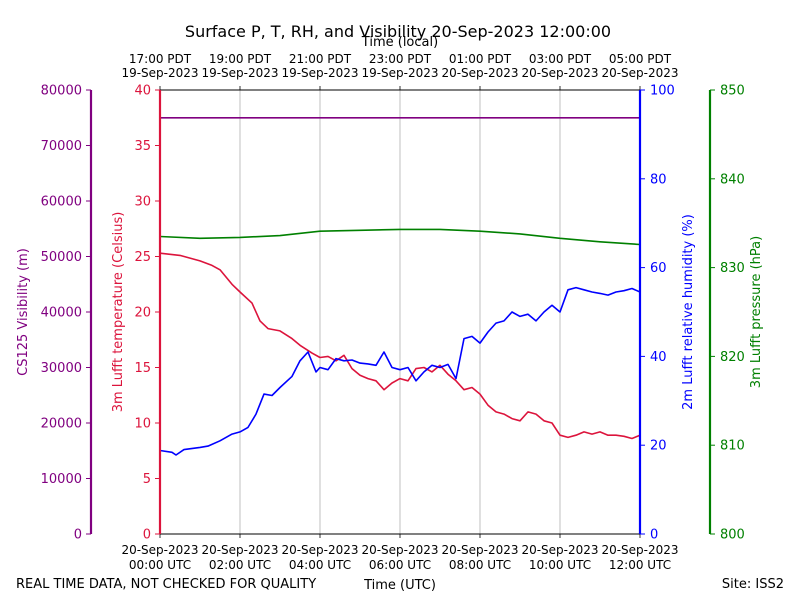  I want to click on x-tick-label-time: 08:00 UTC, so click(480, 565).